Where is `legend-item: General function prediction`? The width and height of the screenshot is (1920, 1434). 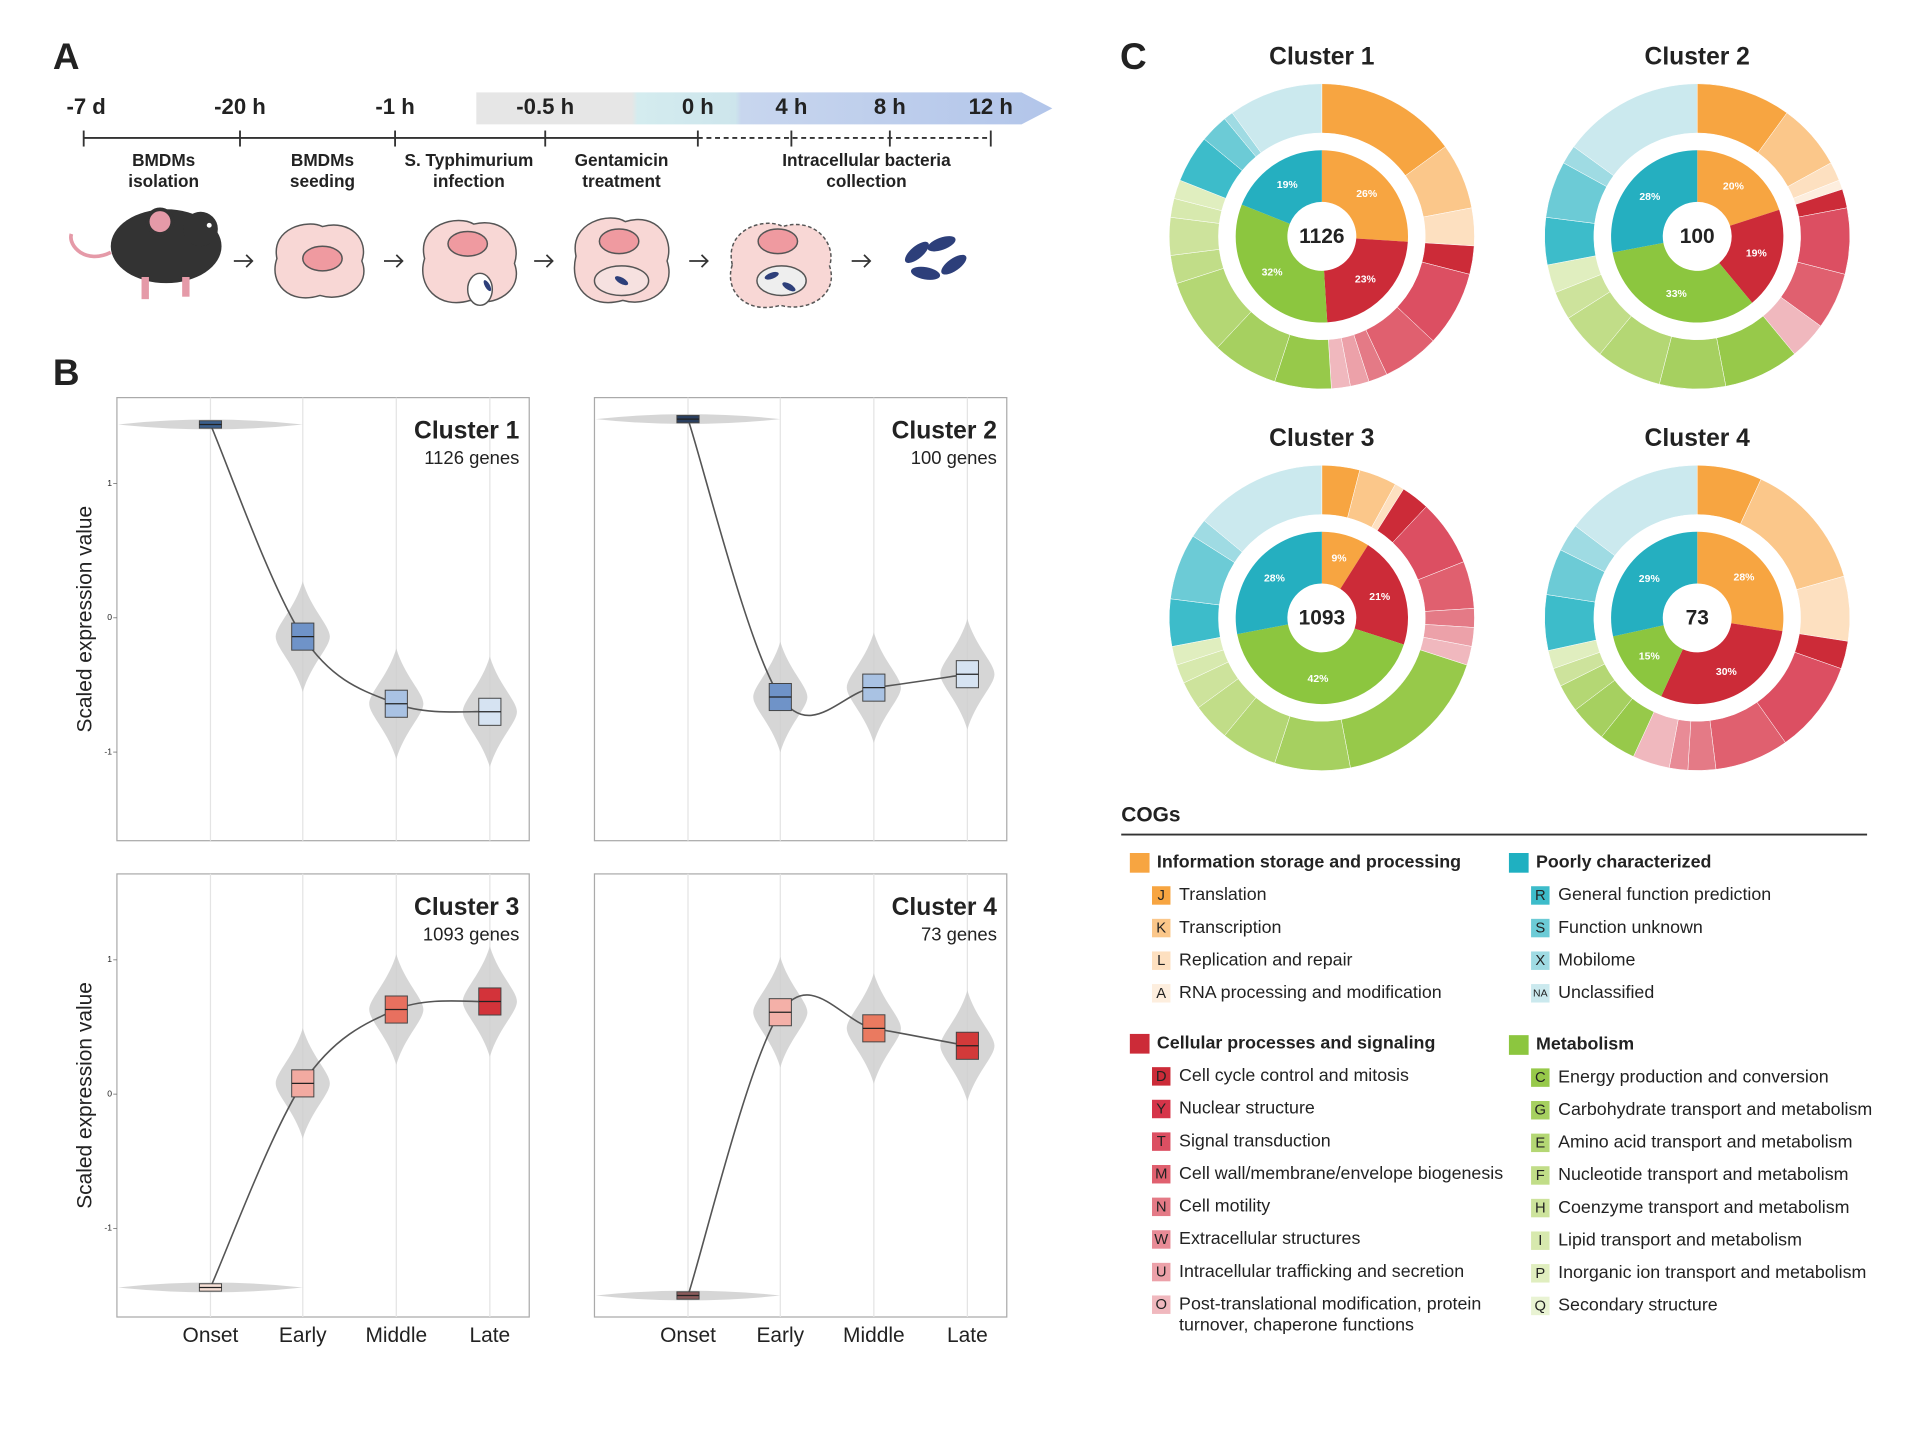
legend-item: General function prediction is located at coordinates (1664, 894).